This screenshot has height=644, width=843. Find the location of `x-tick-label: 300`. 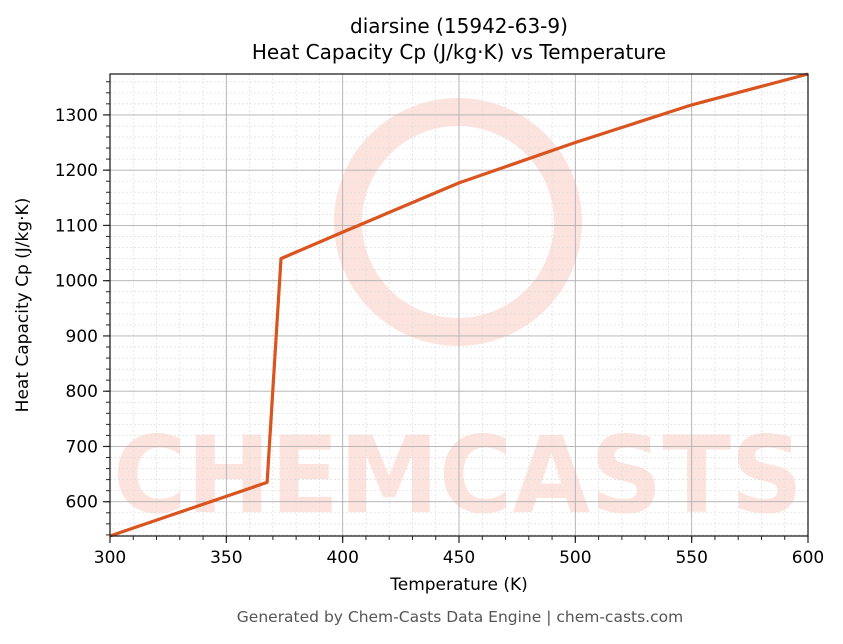

x-tick-label: 300 is located at coordinates (110, 558).